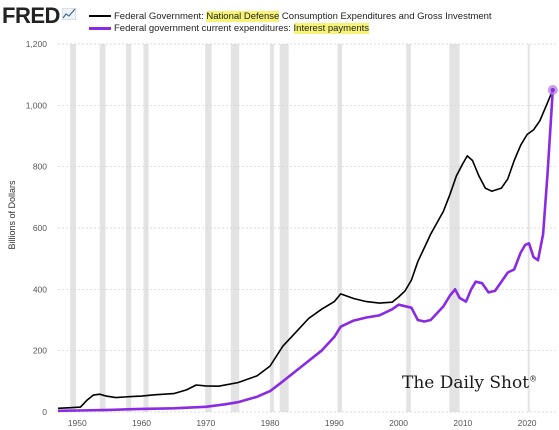  What do you see at coordinates (270, 423) in the screenshot?
I see `x-tick-label: 1980` at bounding box center [270, 423].